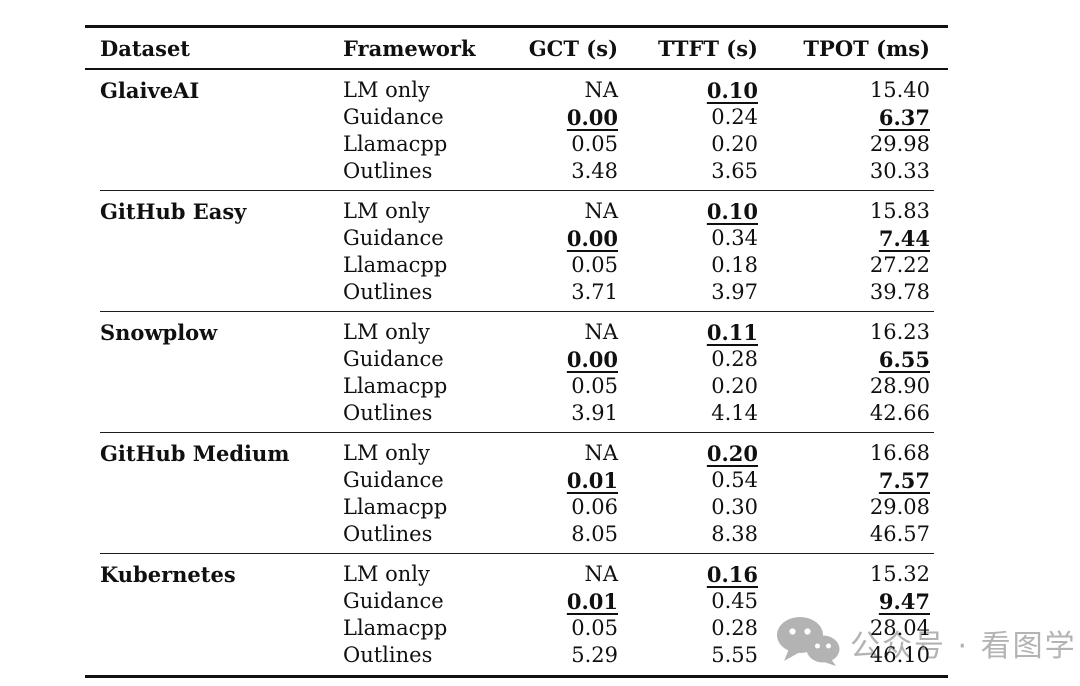 This screenshot has height=686, width=1080. What do you see at coordinates (734, 413) in the screenshot?
I see `value: 4.14` at bounding box center [734, 413].